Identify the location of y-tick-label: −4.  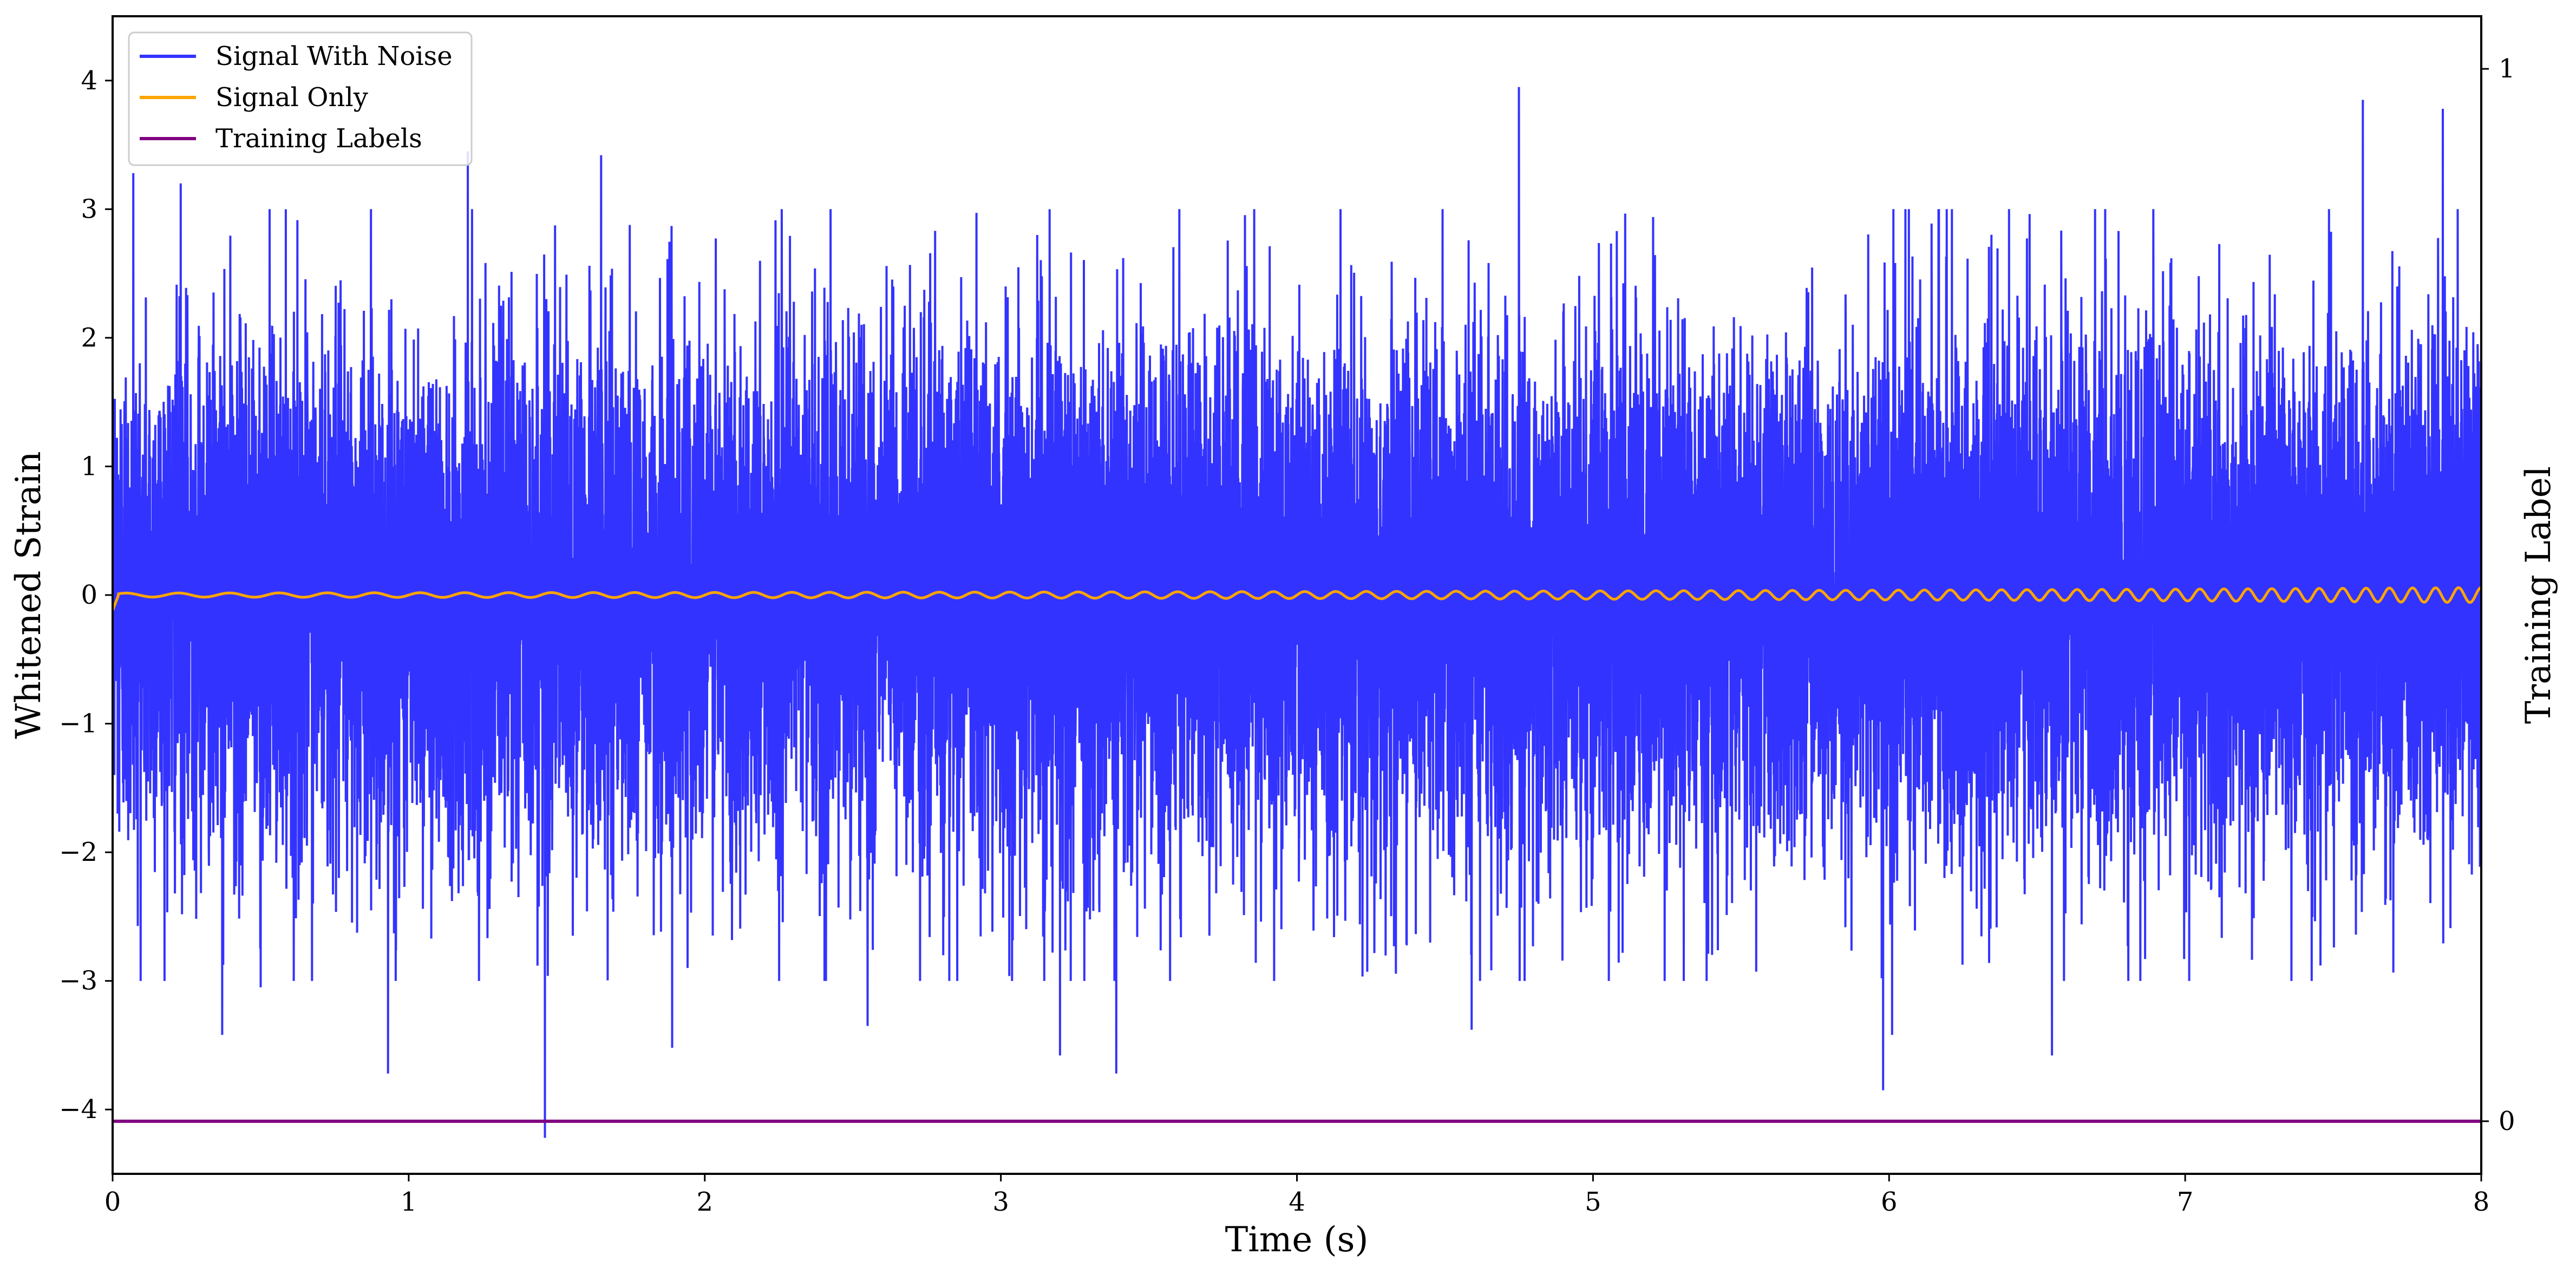
(78, 1109).